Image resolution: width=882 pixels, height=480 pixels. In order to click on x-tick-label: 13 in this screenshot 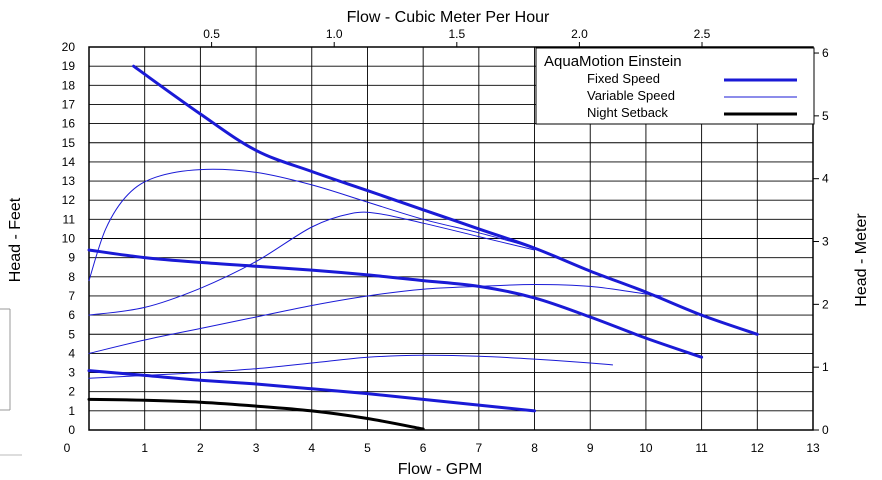, I will do `click(813, 448)`.